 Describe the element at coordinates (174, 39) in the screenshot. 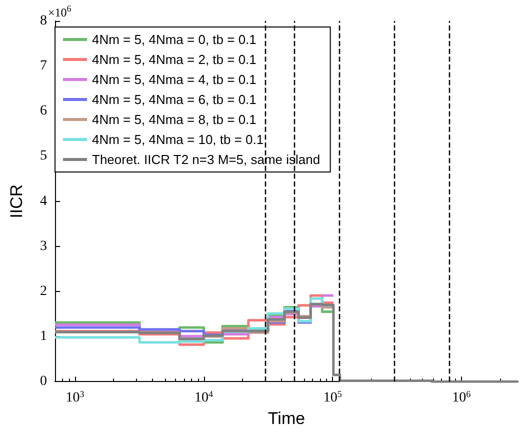

I see `legend-label: 4Nm = 5, 4Nma = 0, tb = 0.1` at that location.